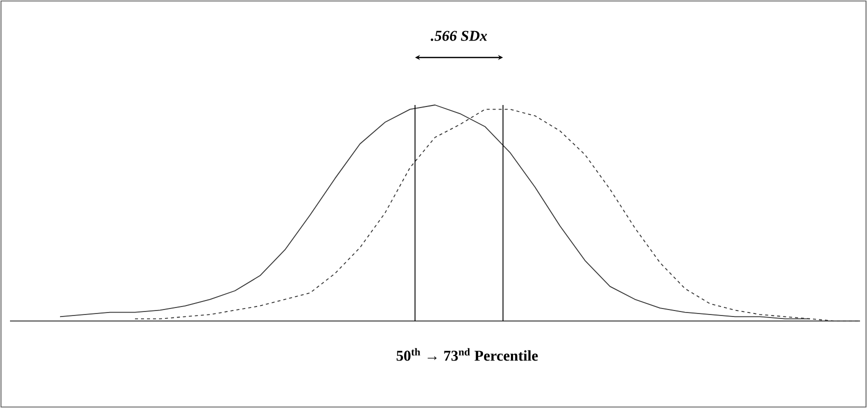 The height and width of the screenshot is (408, 867). What do you see at coordinates (458, 35) in the screenshot?
I see `text: .566 SDx` at bounding box center [458, 35].